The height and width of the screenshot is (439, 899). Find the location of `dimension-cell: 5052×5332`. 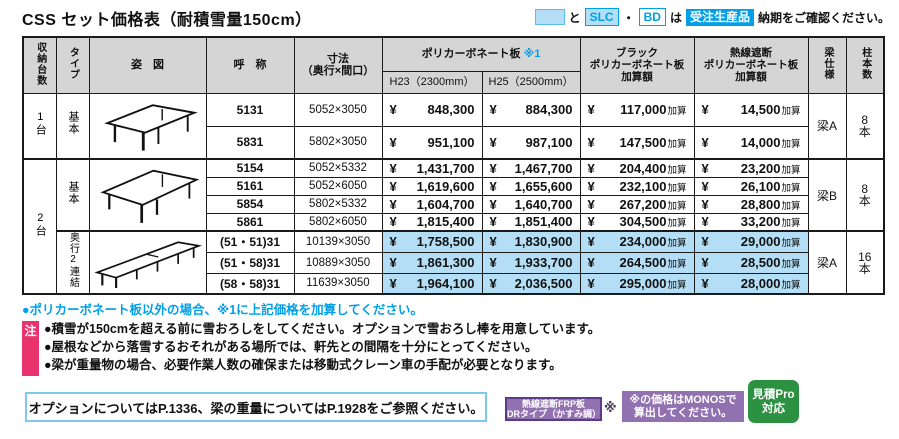

dimension-cell: 5052×5332 is located at coordinates (338, 168).